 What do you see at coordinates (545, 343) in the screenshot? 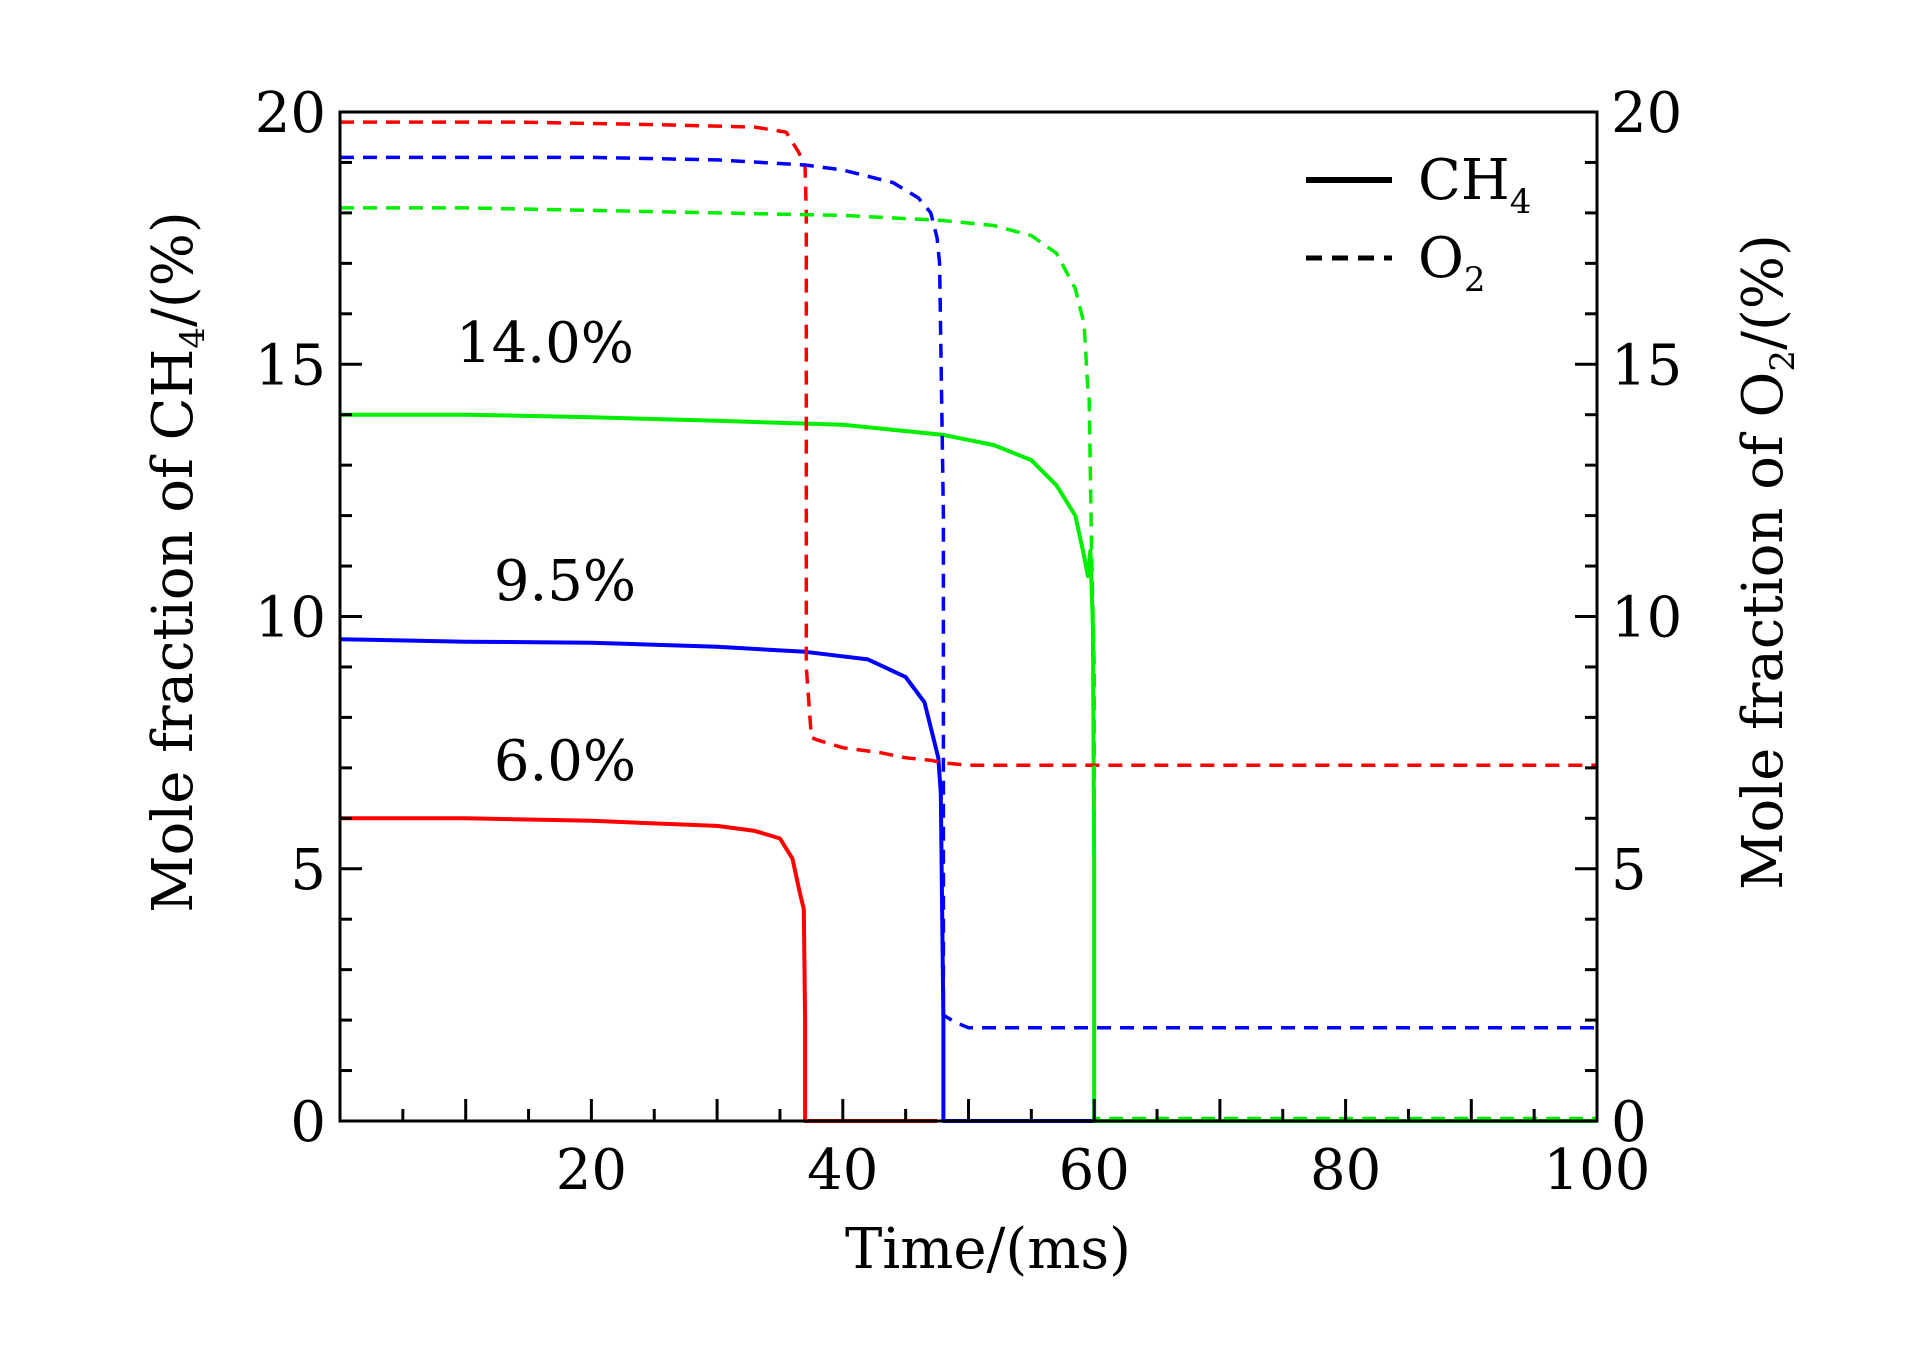
I see `annotation-14pct: 14.0%` at bounding box center [545, 343].